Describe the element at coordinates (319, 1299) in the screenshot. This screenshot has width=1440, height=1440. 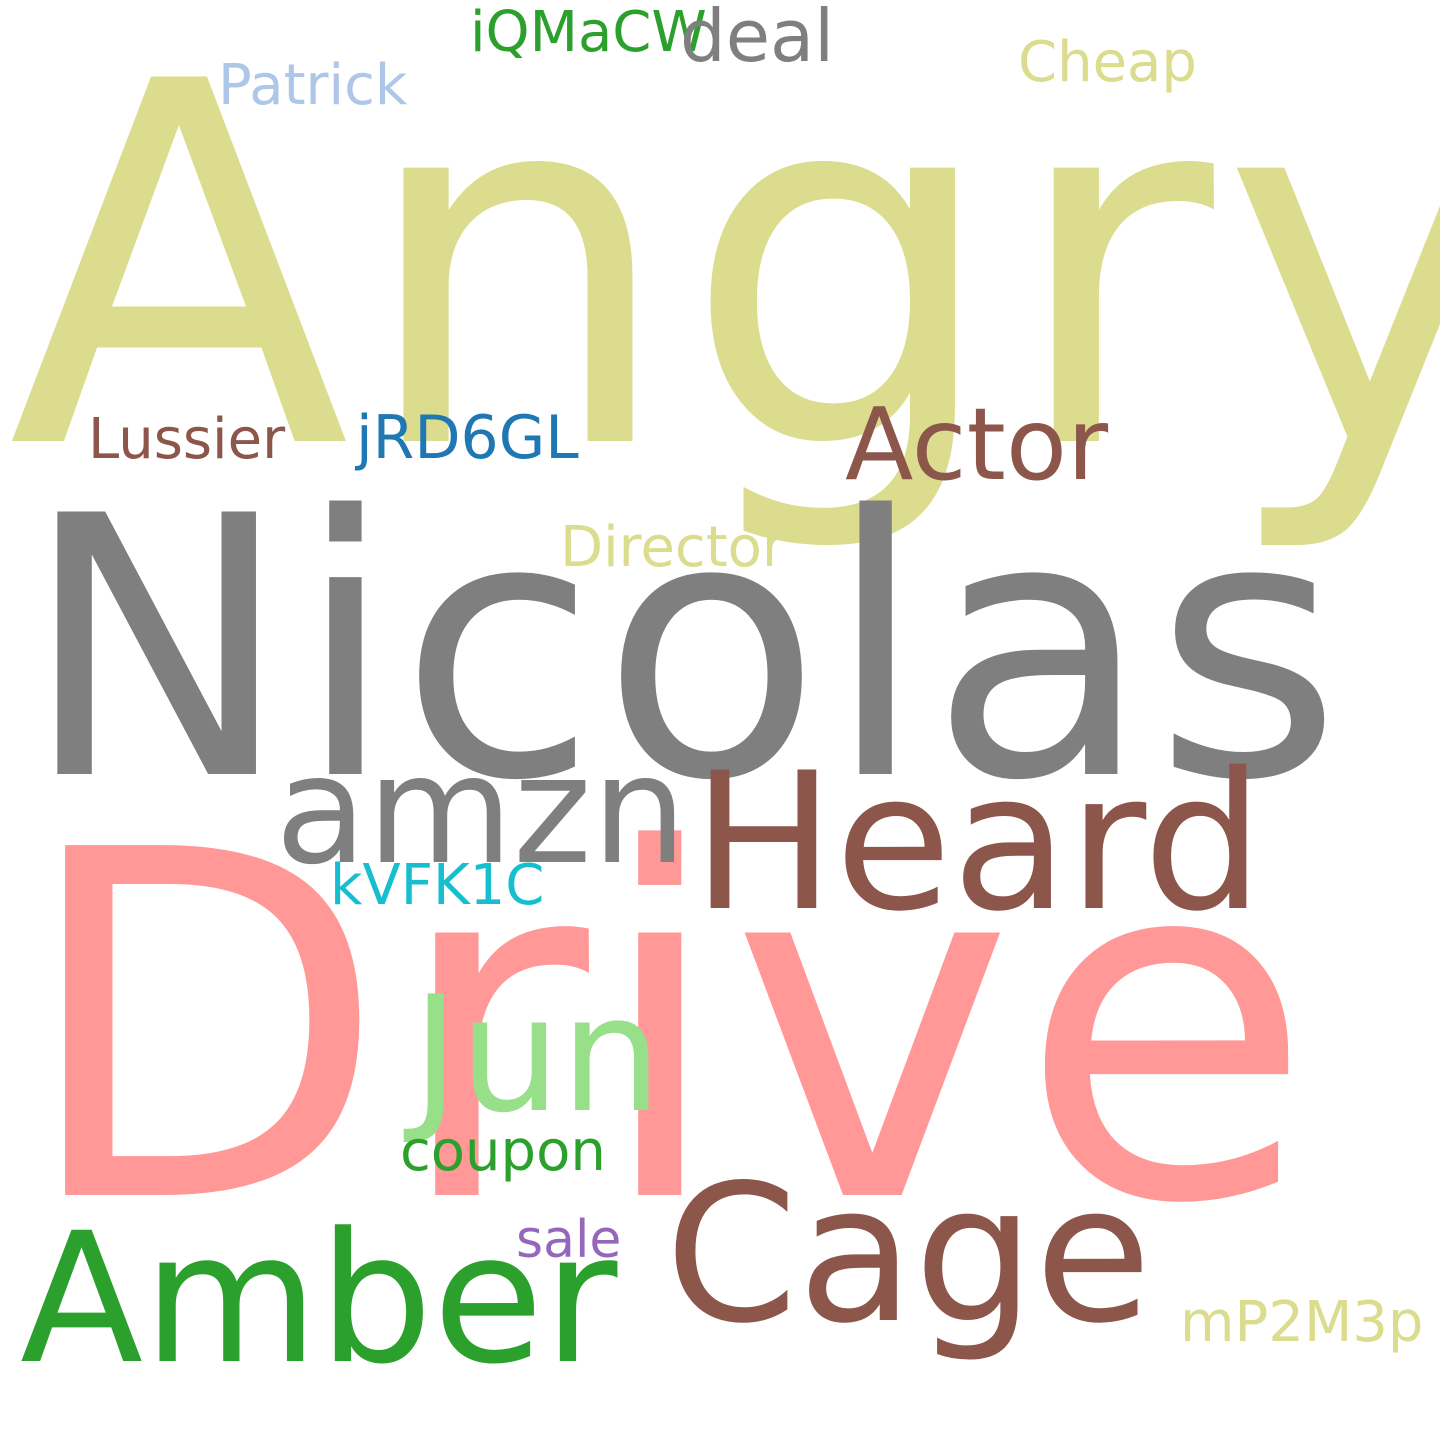
I see `word-amber: Amber` at that location.